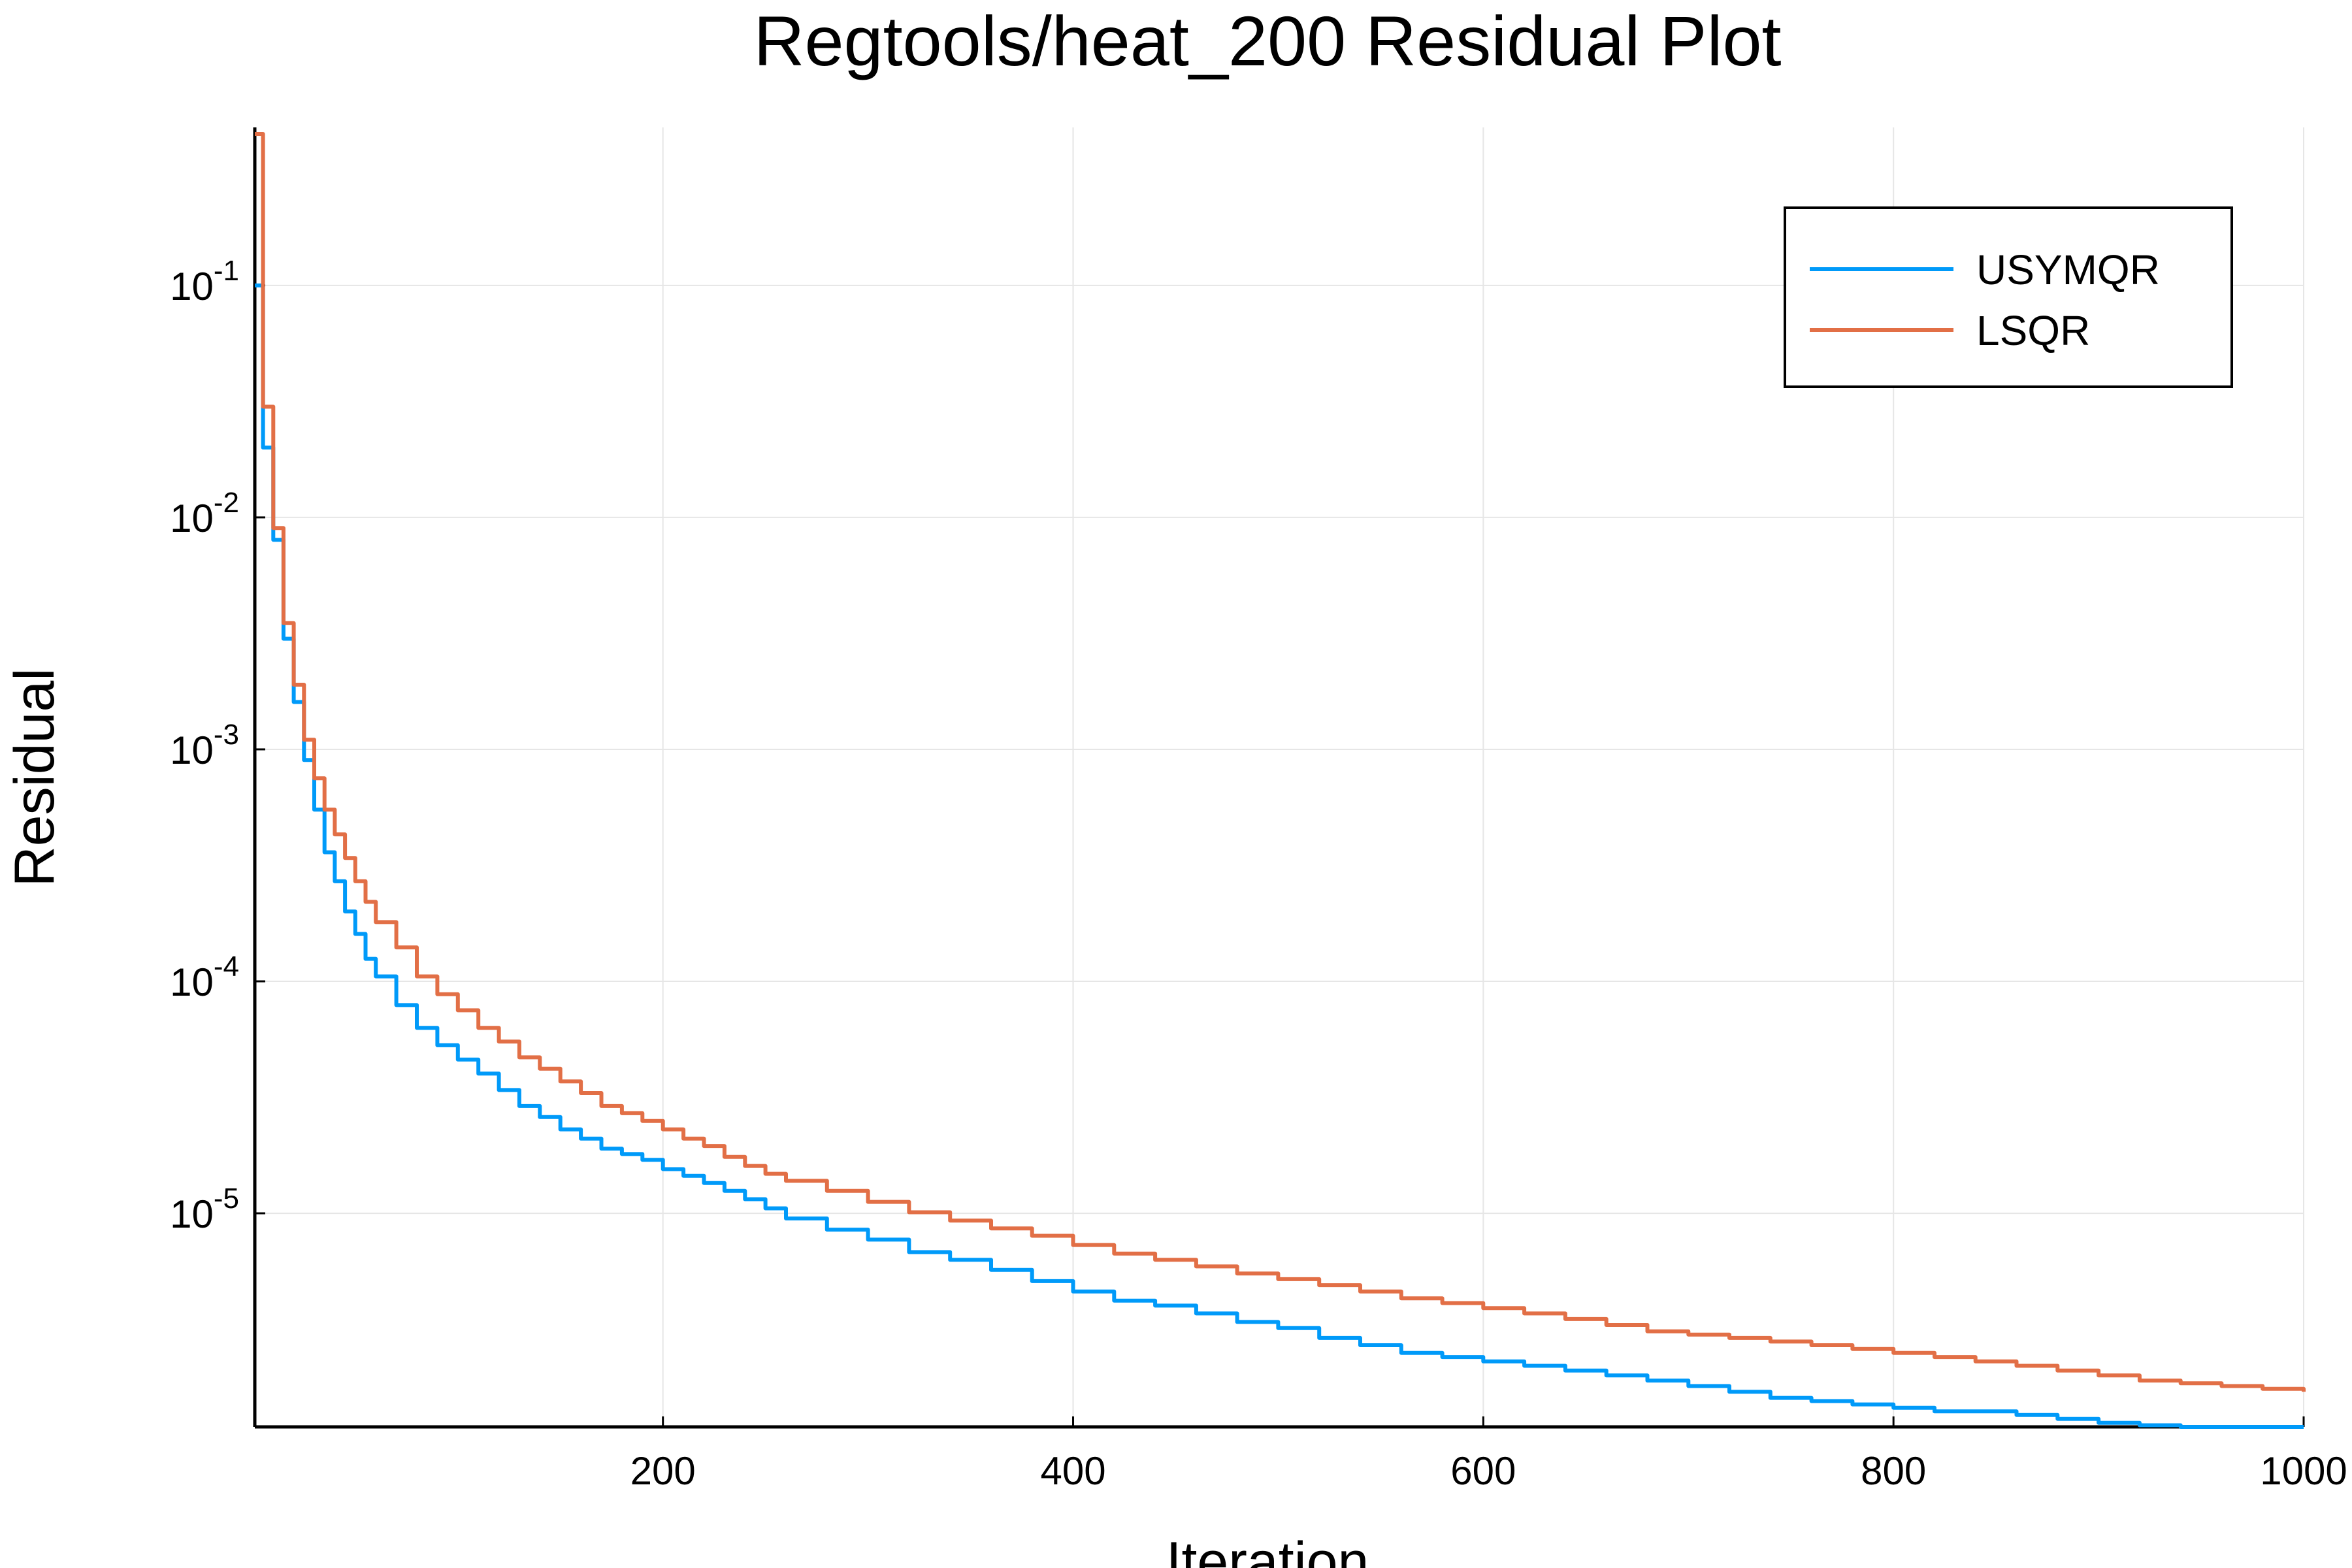 The image size is (2352, 1568). I want to click on x-tick-label-3: 800, so click(1893, 1471).